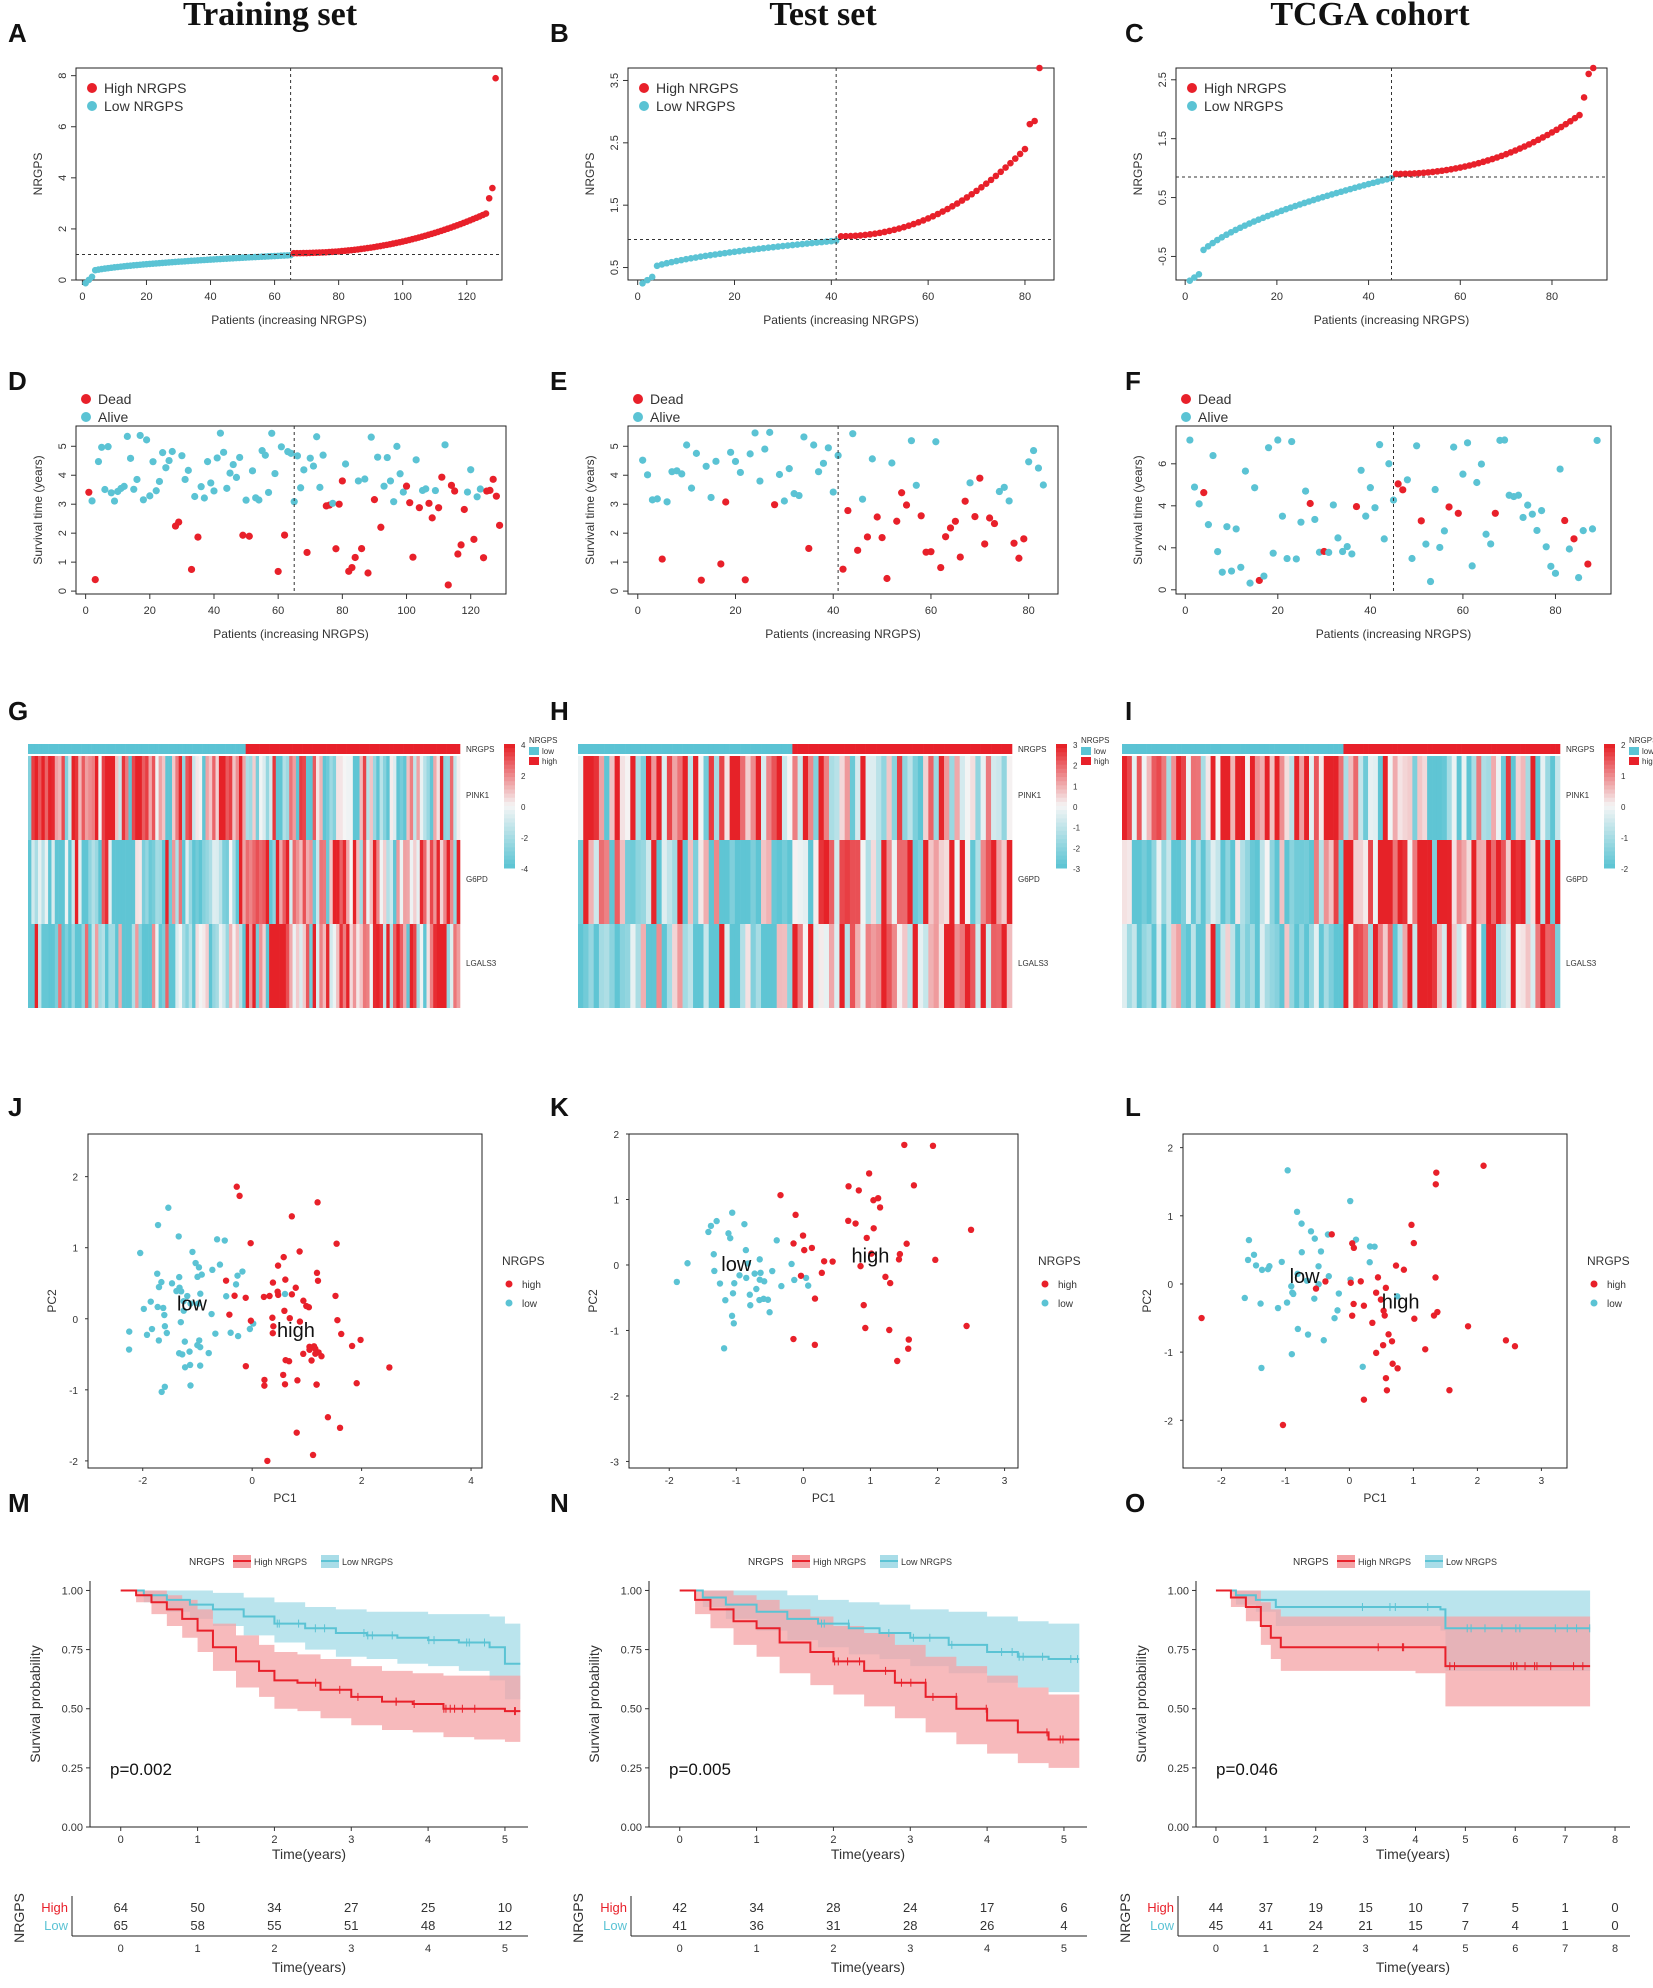 The height and width of the screenshot is (1988, 1653). What do you see at coordinates (910, 1907) in the screenshot?
I see `risk-count-n: 24` at bounding box center [910, 1907].